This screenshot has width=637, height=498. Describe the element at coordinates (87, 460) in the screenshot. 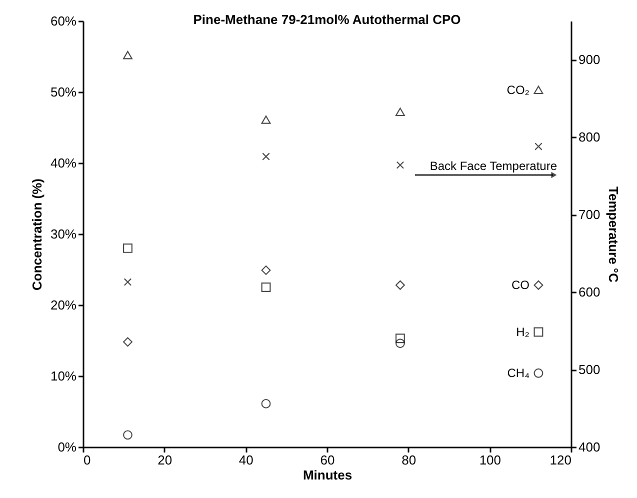

I see `x-tick-label: 0` at that location.